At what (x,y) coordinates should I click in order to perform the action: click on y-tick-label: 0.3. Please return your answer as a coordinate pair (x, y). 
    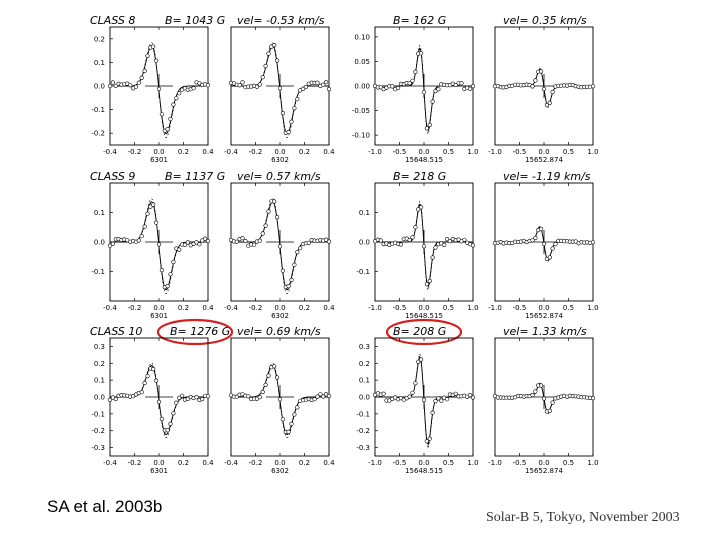
    Looking at the image, I should click on (364, 347).